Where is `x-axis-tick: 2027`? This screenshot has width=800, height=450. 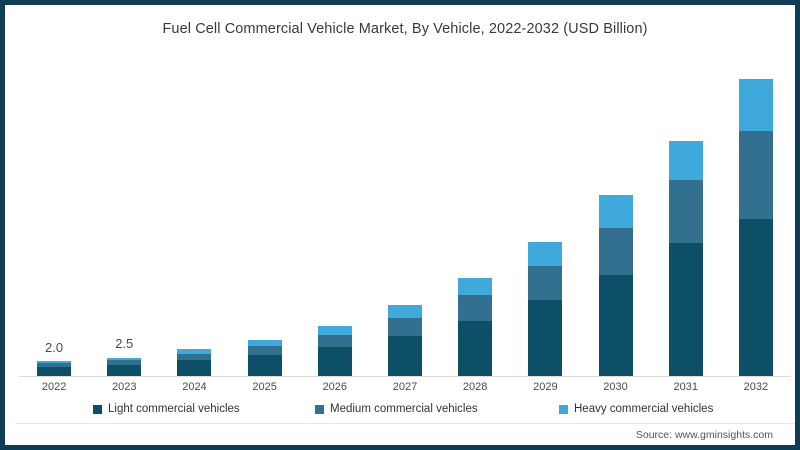 x-axis-tick: 2027 is located at coordinates (405, 387).